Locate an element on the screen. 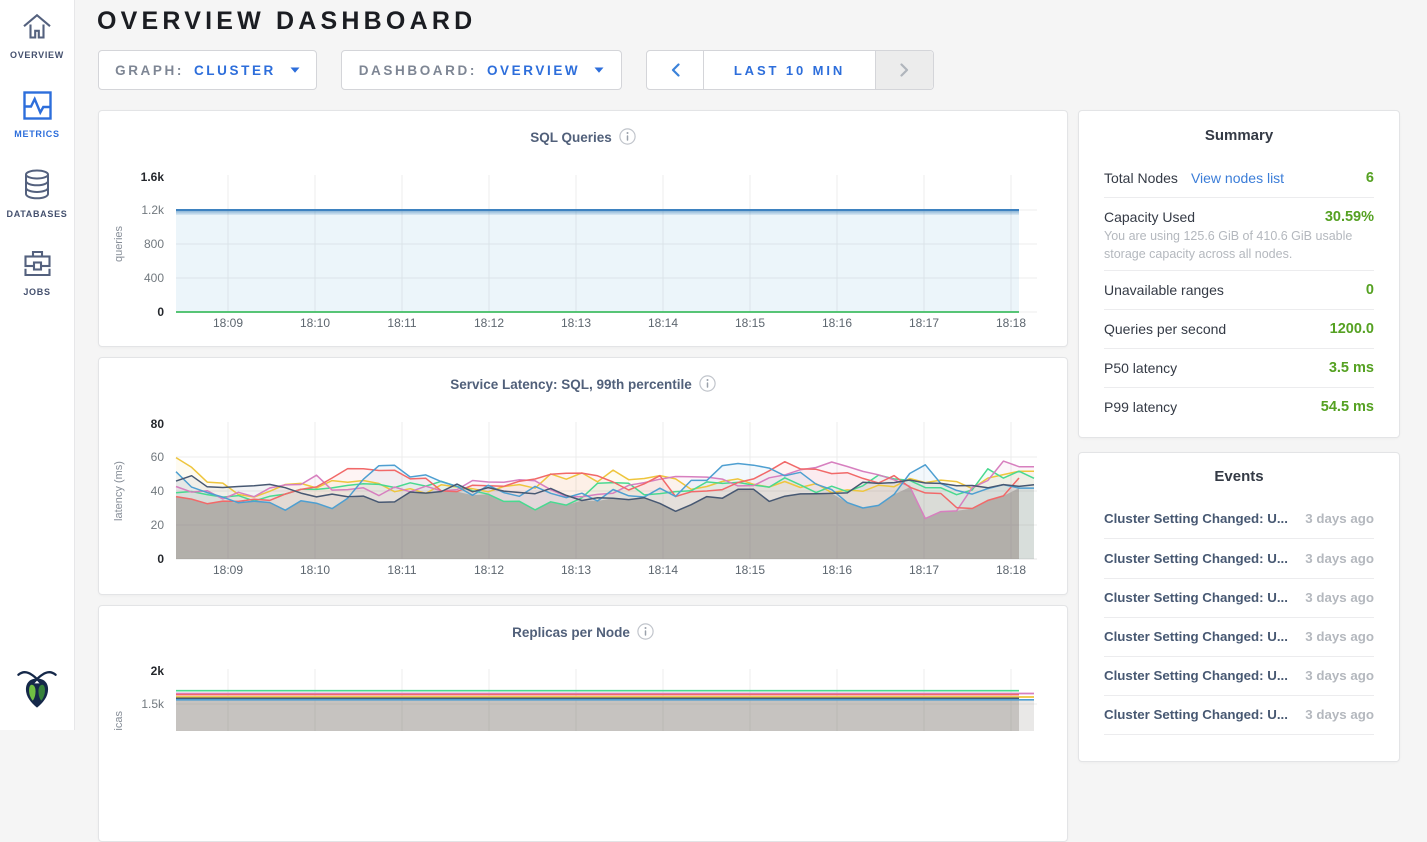  svg-text: 40 is located at coordinates (158, 491).